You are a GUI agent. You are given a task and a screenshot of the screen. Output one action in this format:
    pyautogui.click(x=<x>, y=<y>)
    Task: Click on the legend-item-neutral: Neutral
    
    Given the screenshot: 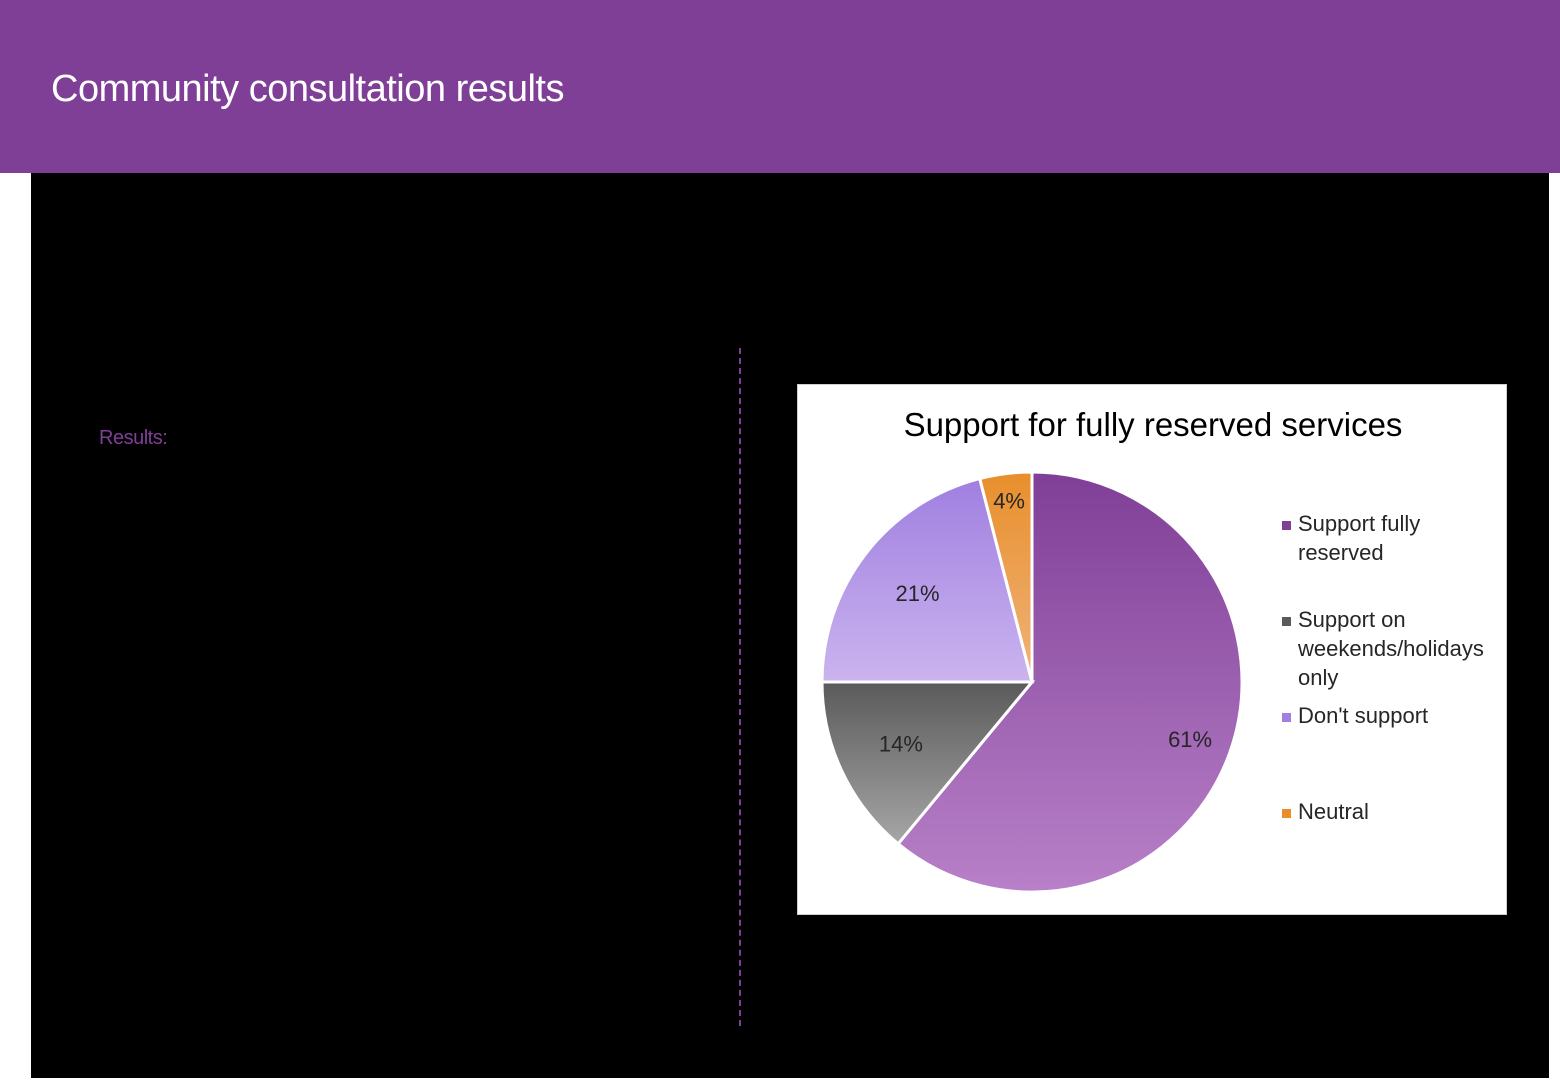 What is the action you would take?
    pyautogui.click(x=1325, y=811)
    